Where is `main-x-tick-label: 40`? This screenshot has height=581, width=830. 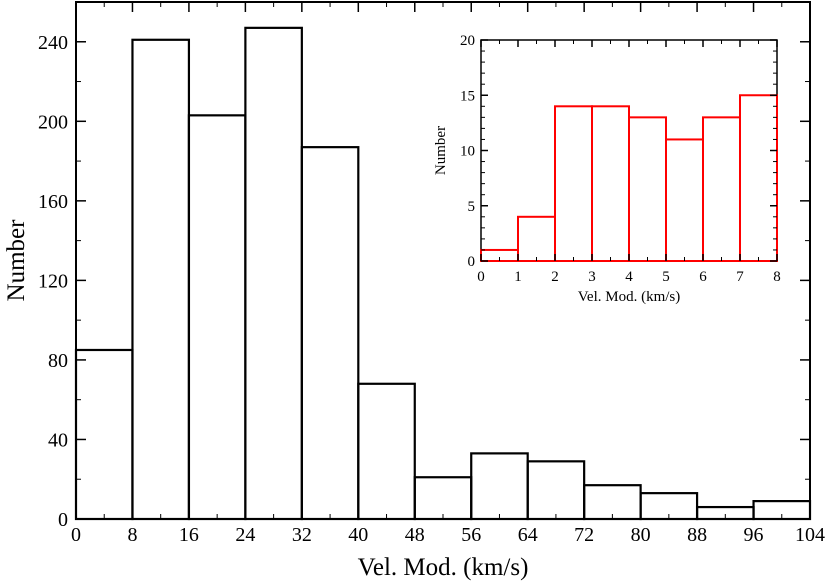
main-x-tick-label: 40 is located at coordinates (358, 535).